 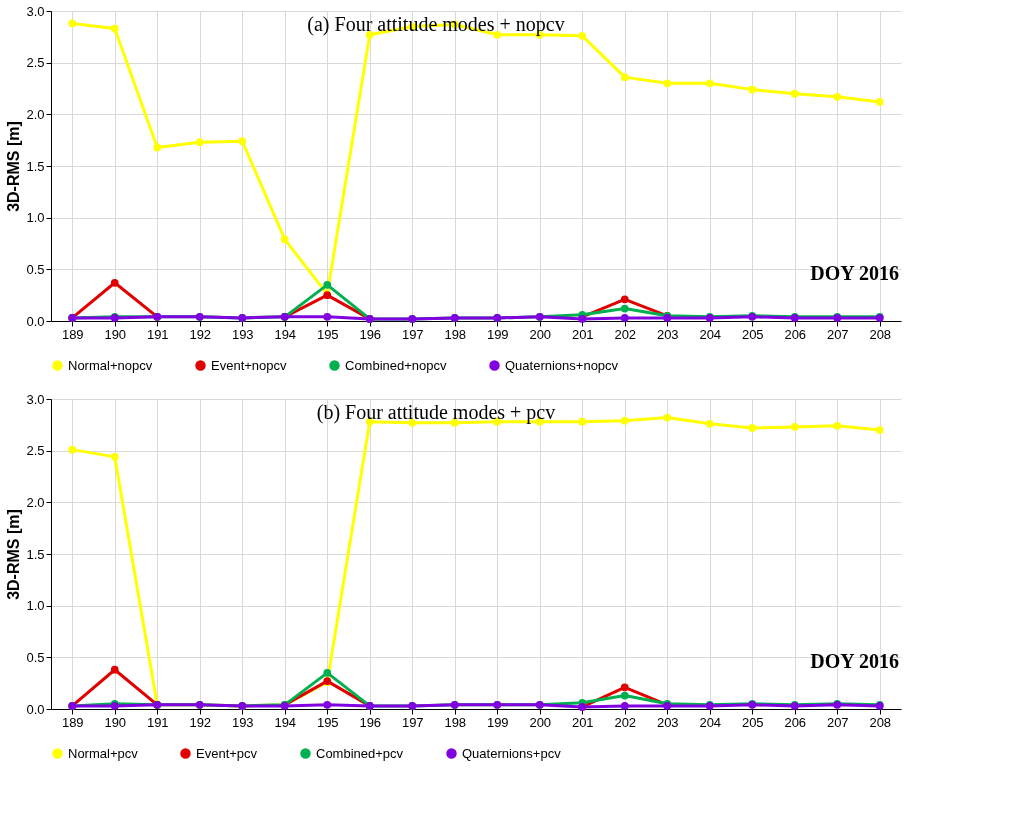 I want to click on legend-label: Quaternions+nopcv, so click(x=562, y=365).